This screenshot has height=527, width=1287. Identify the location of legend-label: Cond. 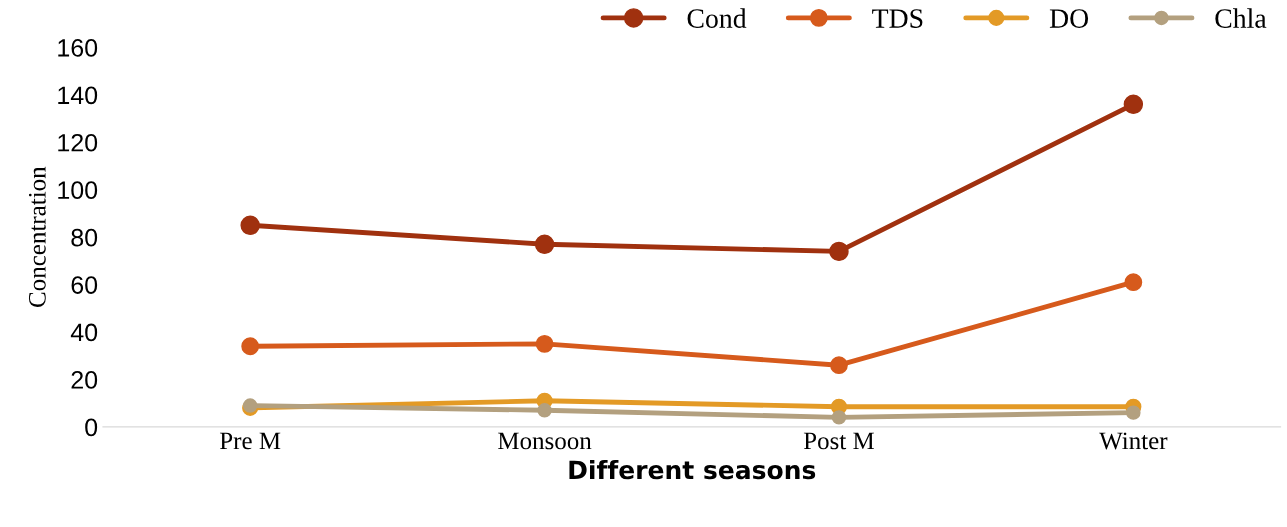
(717, 18).